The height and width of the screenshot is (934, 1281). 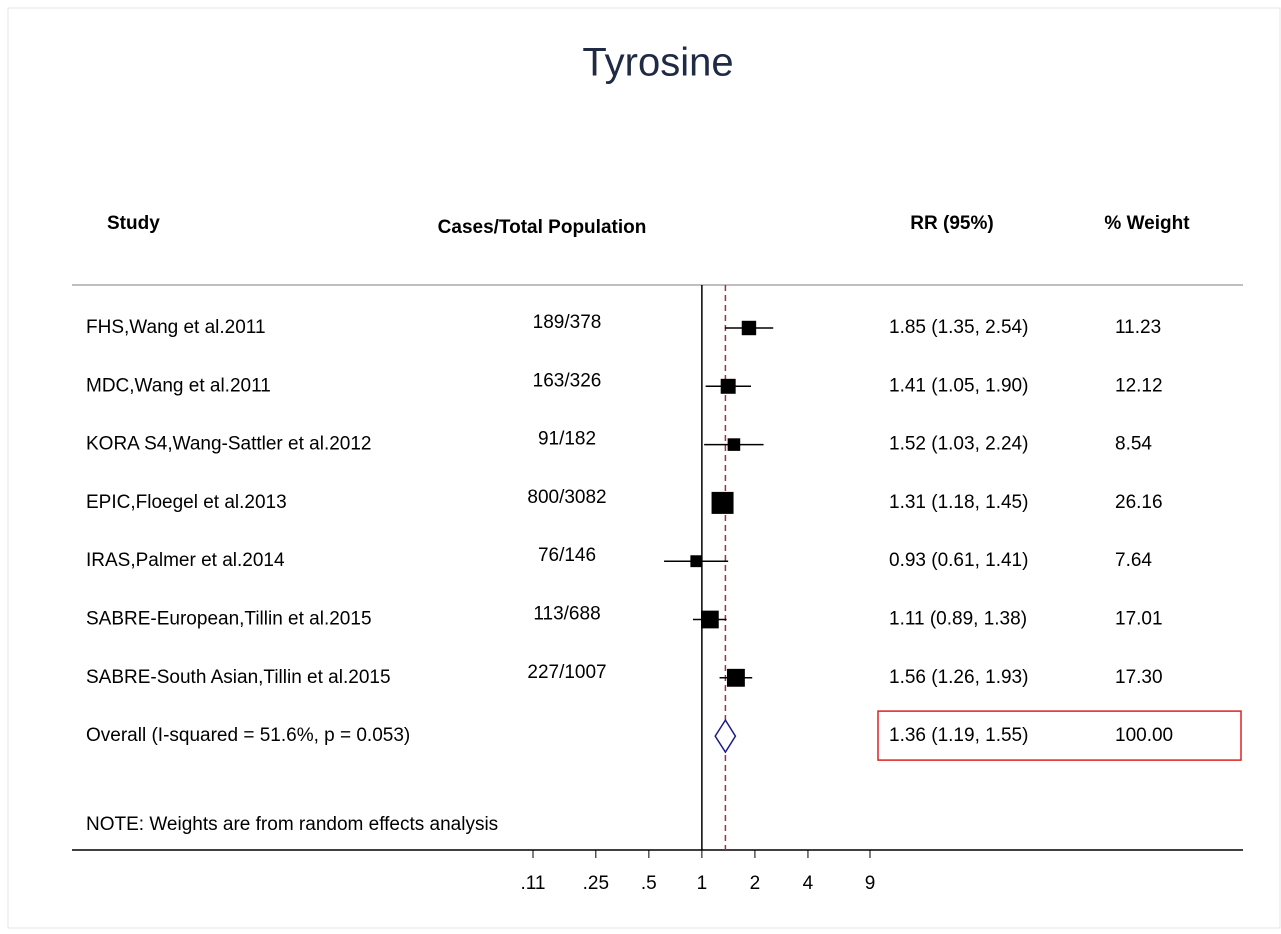 I want to click on rr-label: 1.85 (1.35, 2.54), so click(x=958, y=327).